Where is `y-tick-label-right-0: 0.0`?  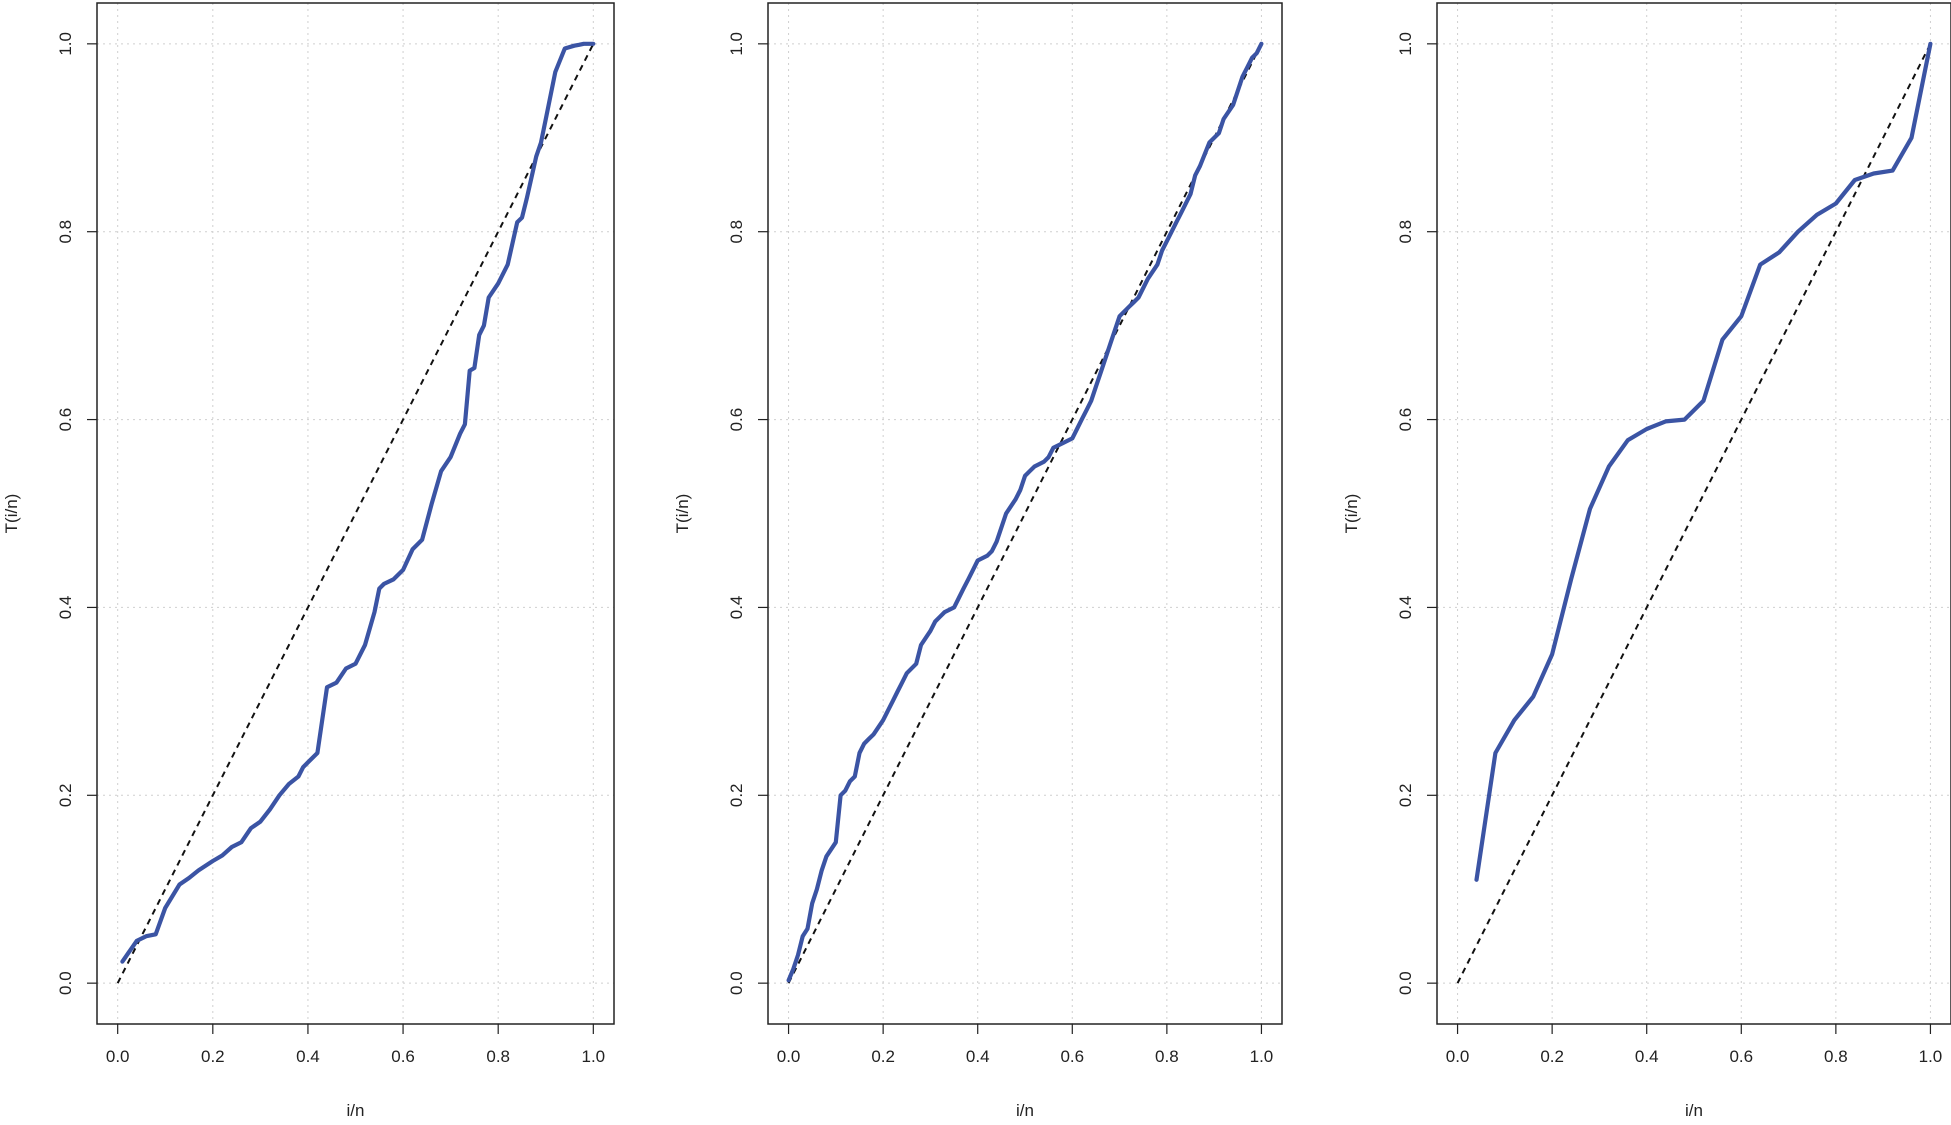 y-tick-label-right-0: 0.0 is located at coordinates (1405, 983).